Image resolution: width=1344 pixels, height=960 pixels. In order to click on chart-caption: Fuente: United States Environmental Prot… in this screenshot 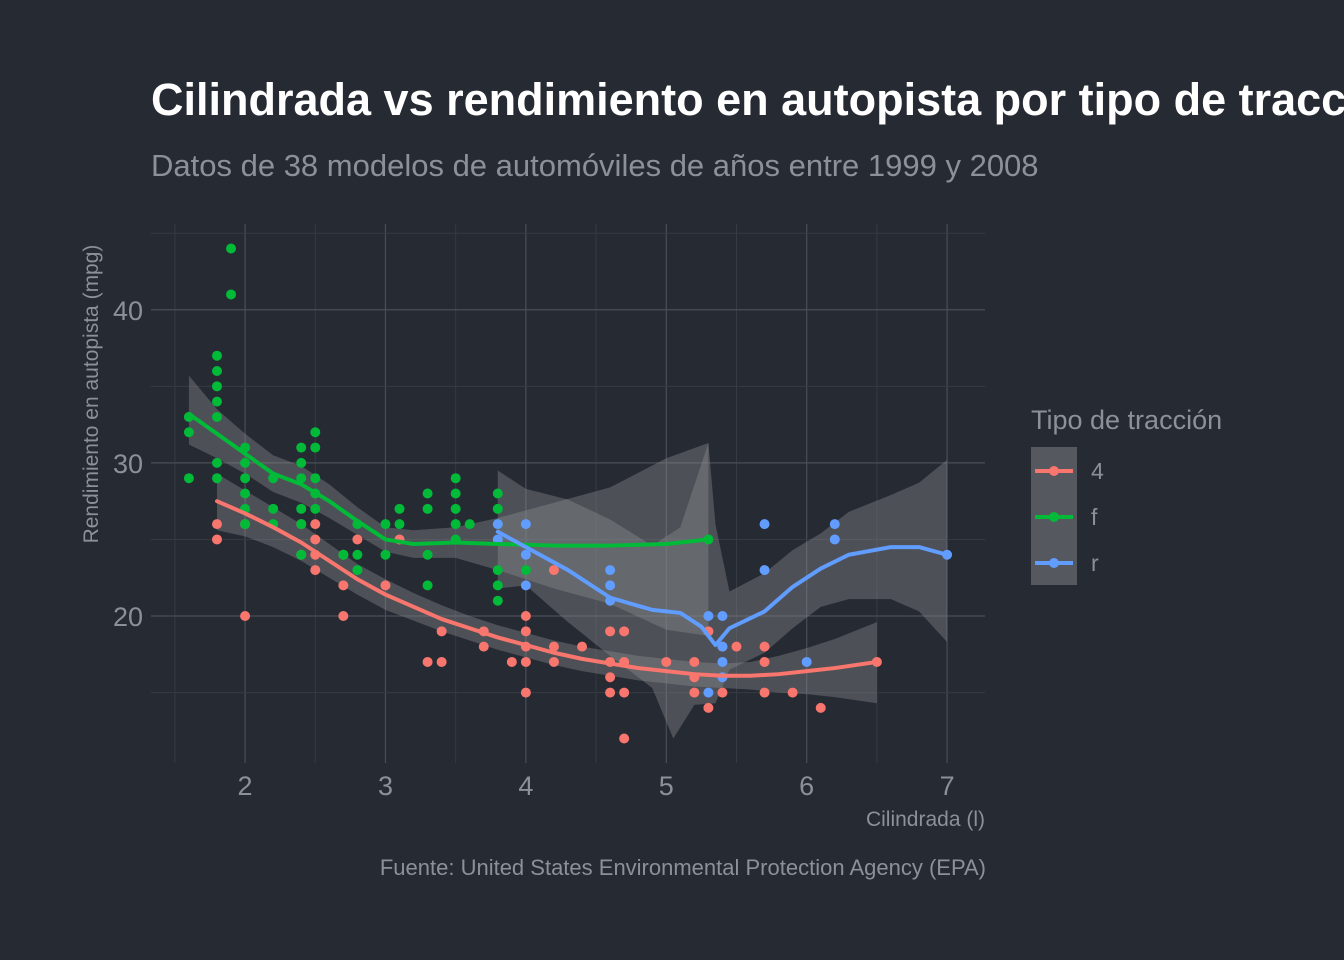, I will do `click(682, 867)`.